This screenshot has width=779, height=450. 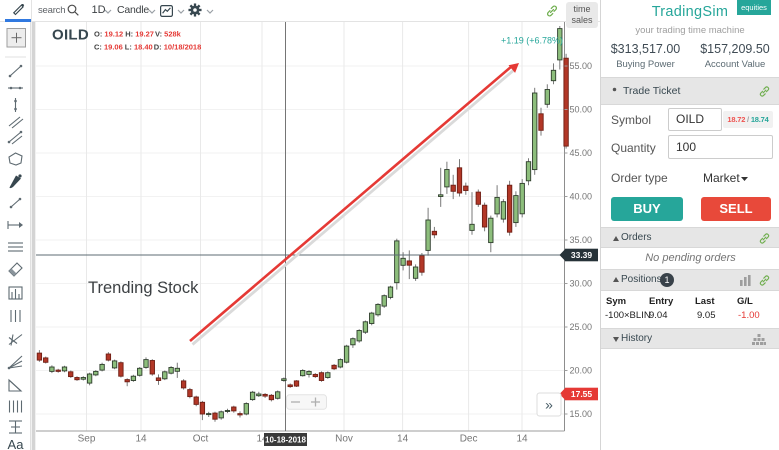 I want to click on svg-text: Sep, so click(x=87, y=439).